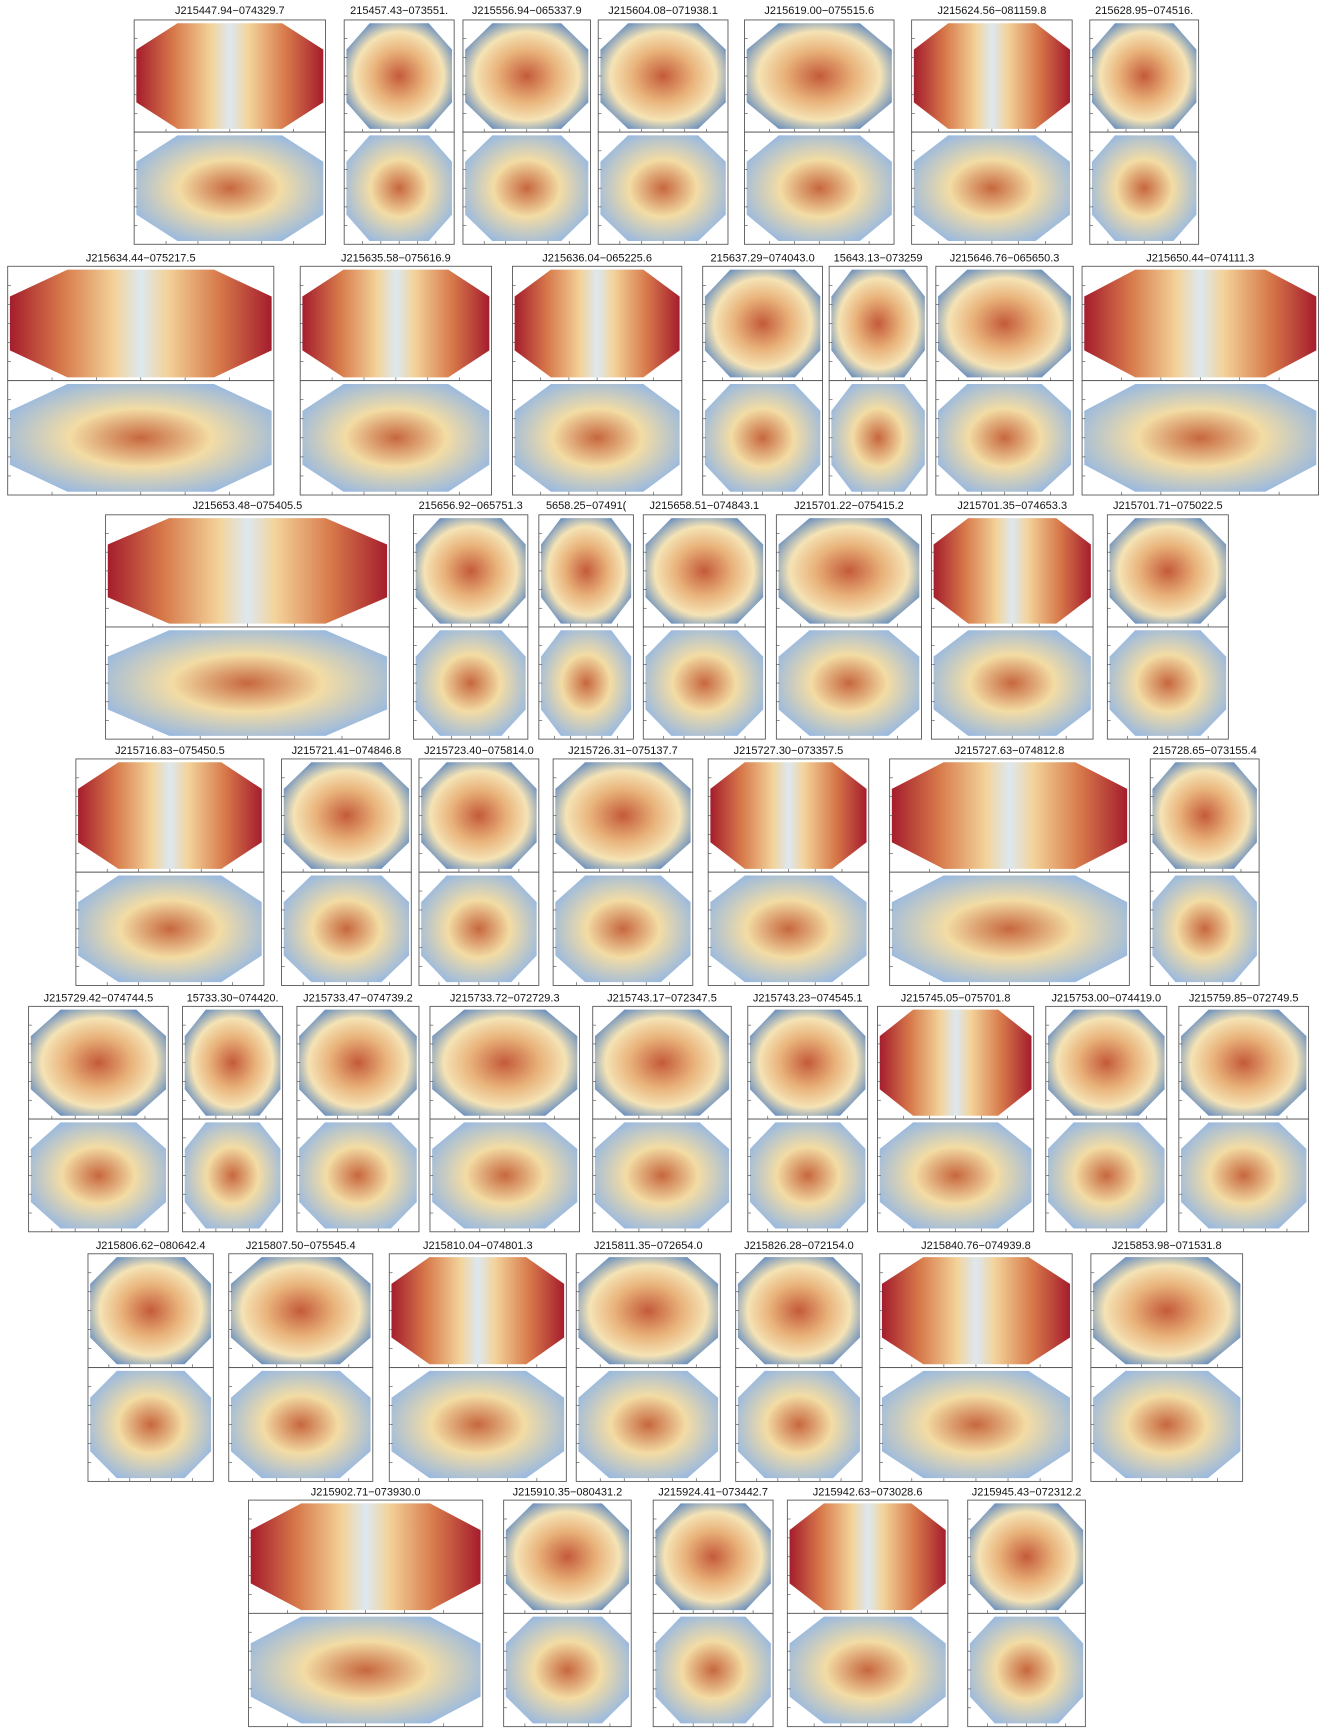 This screenshot has height=1729, width=1324. What do you see at coordinates (358, 999) in the screenshot?
I see `panel-title: J215733.47−074739.2` at bounding box center [358, 999].